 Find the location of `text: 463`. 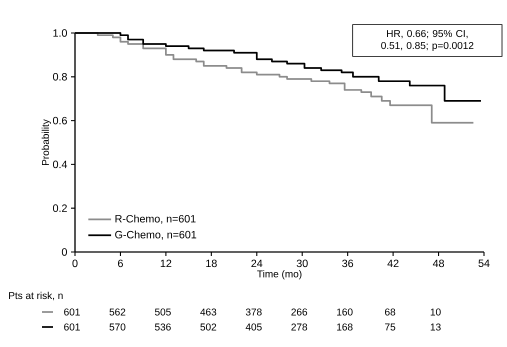

text: 463 is located at coordinates (208, 312).